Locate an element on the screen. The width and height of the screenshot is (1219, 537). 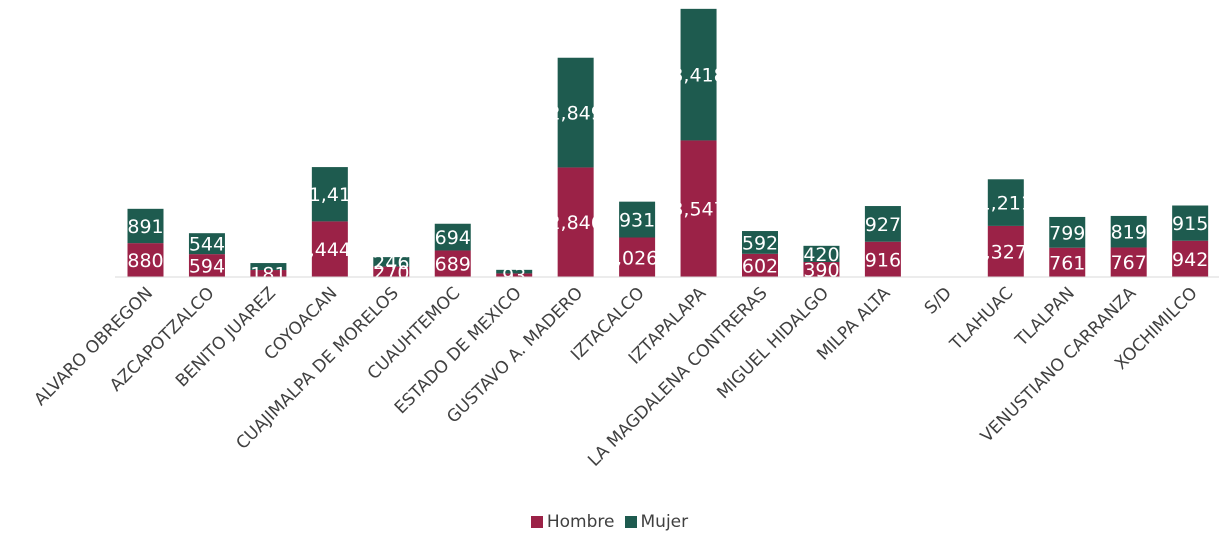
data-label-hombre-0: 880 is located at coordinates (145, 261).